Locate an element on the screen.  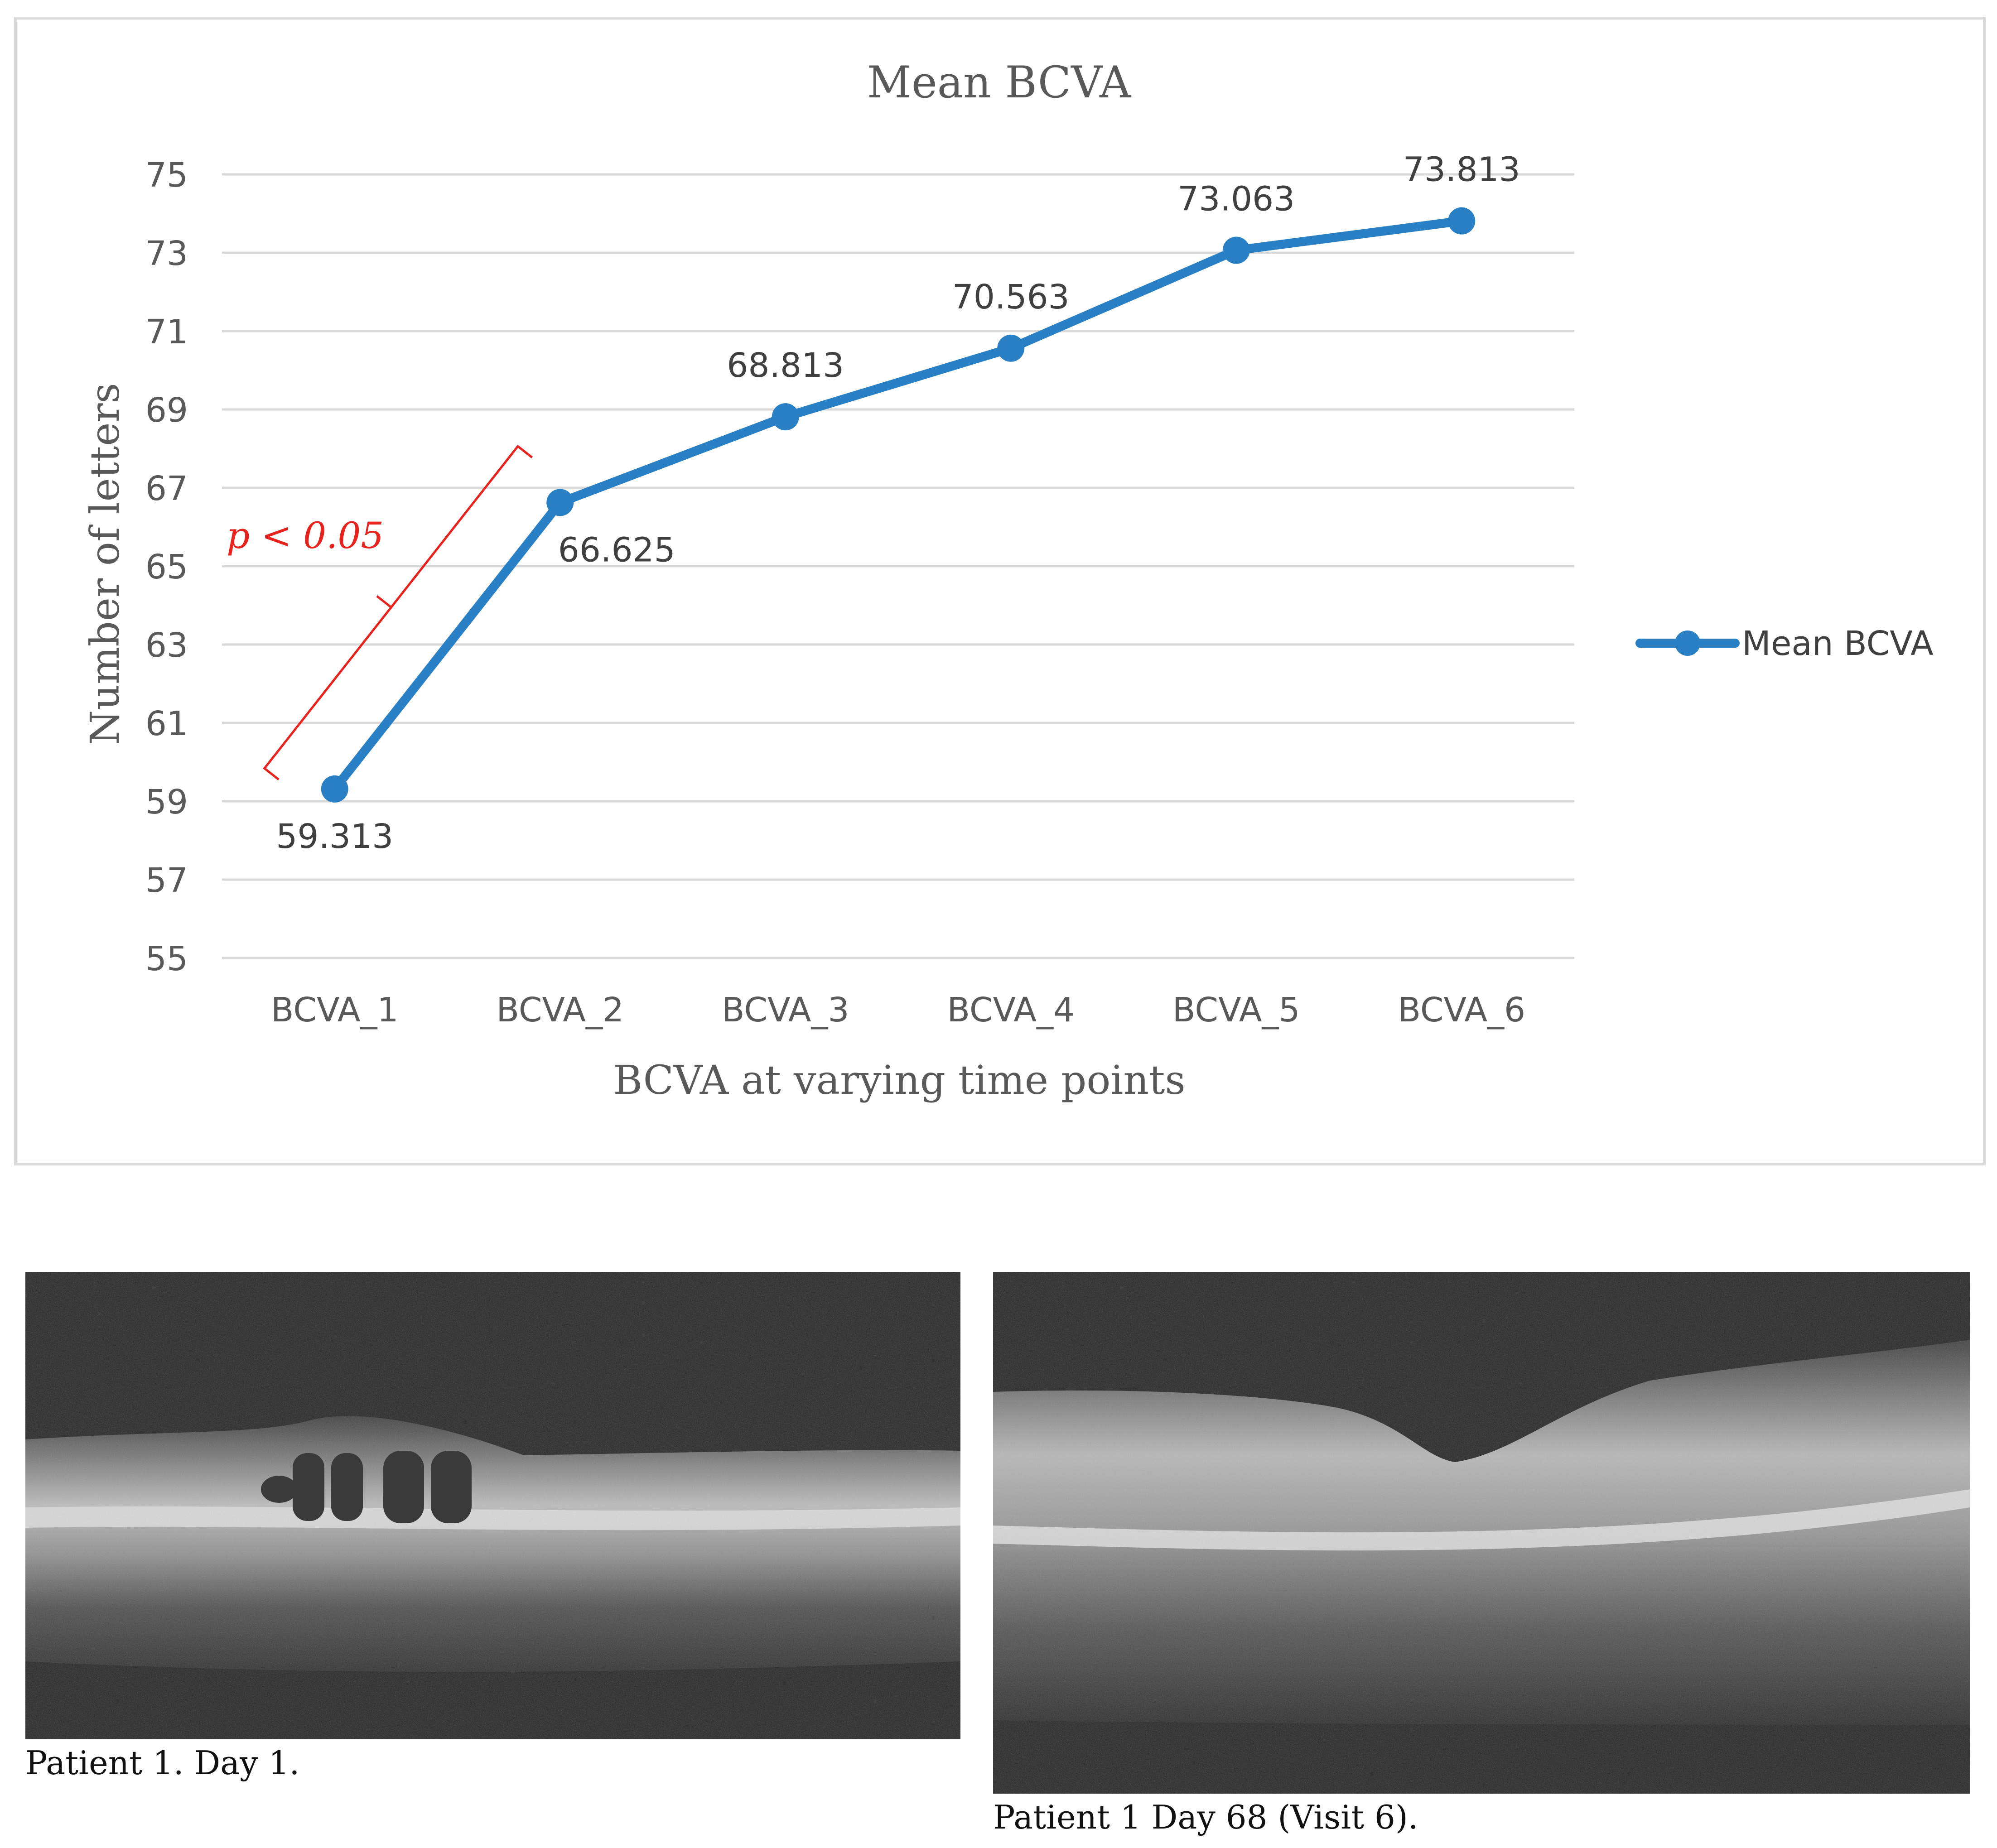
y-tick-label: 67 is located at coordinates (167, 489).